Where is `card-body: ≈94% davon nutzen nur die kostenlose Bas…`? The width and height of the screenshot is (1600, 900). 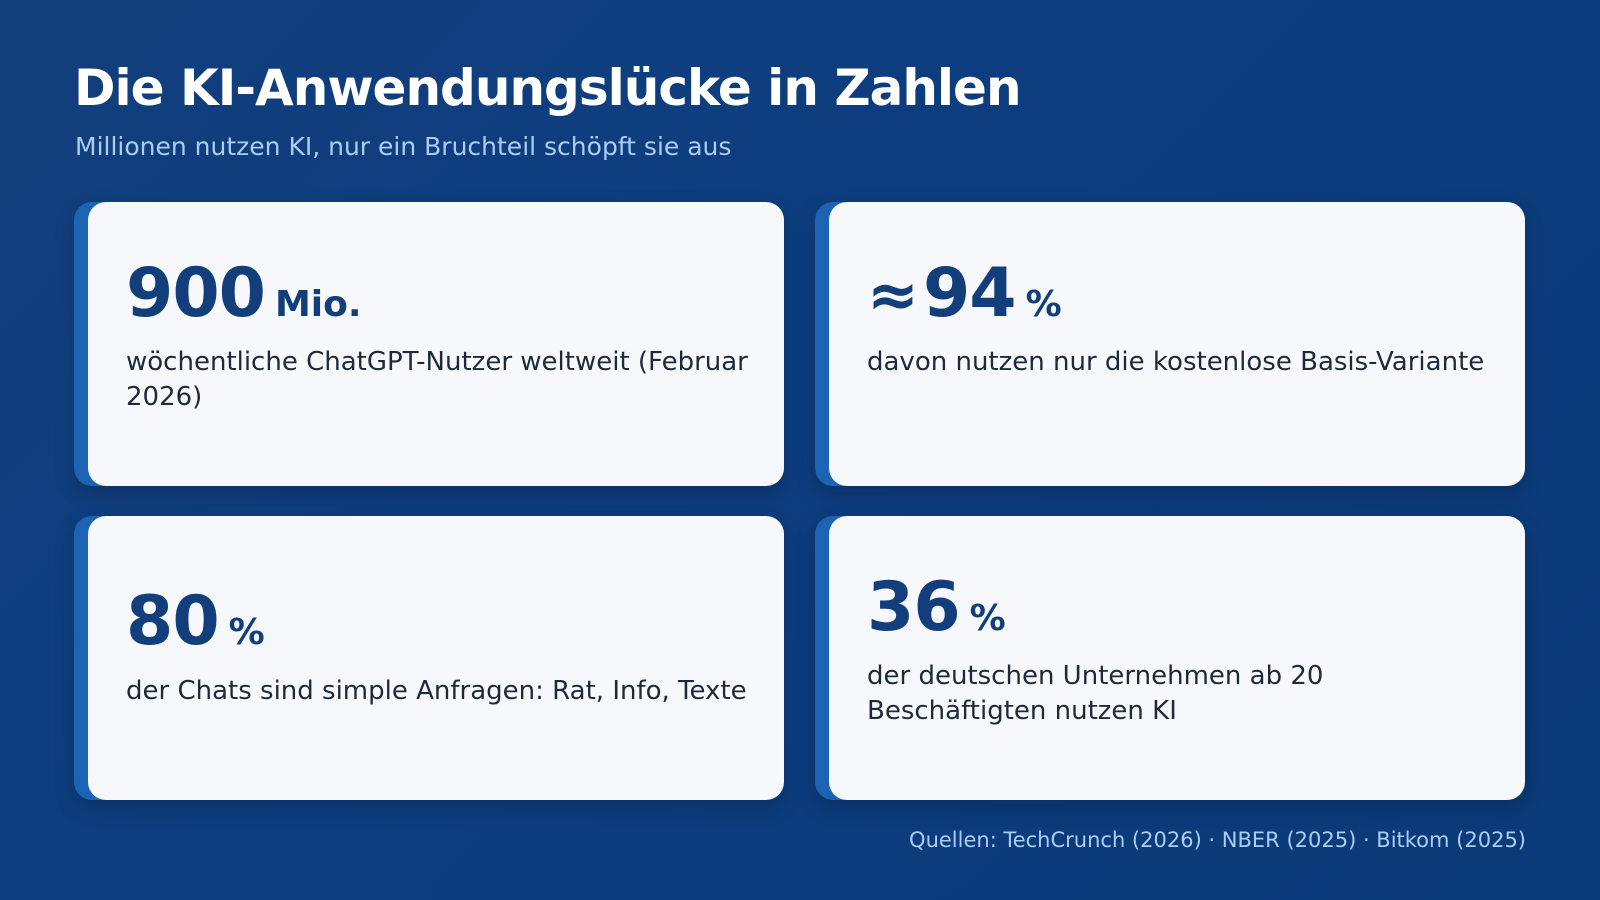
card-body: ≈94% davon nutzen nur die kostenlose Bas… is located at coordinates (1177, 344).